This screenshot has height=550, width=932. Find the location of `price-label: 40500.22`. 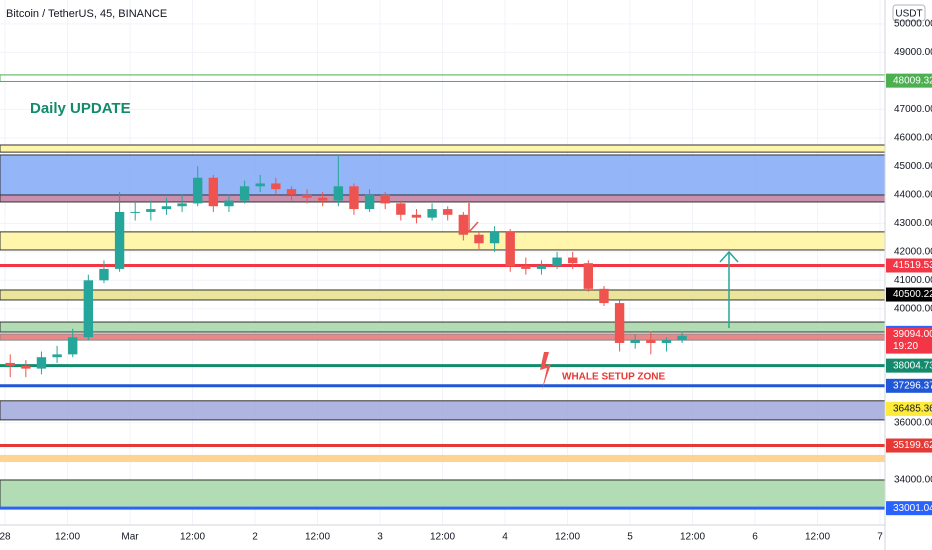

price-label: 40500.22 is located at coordinates (912, 294).